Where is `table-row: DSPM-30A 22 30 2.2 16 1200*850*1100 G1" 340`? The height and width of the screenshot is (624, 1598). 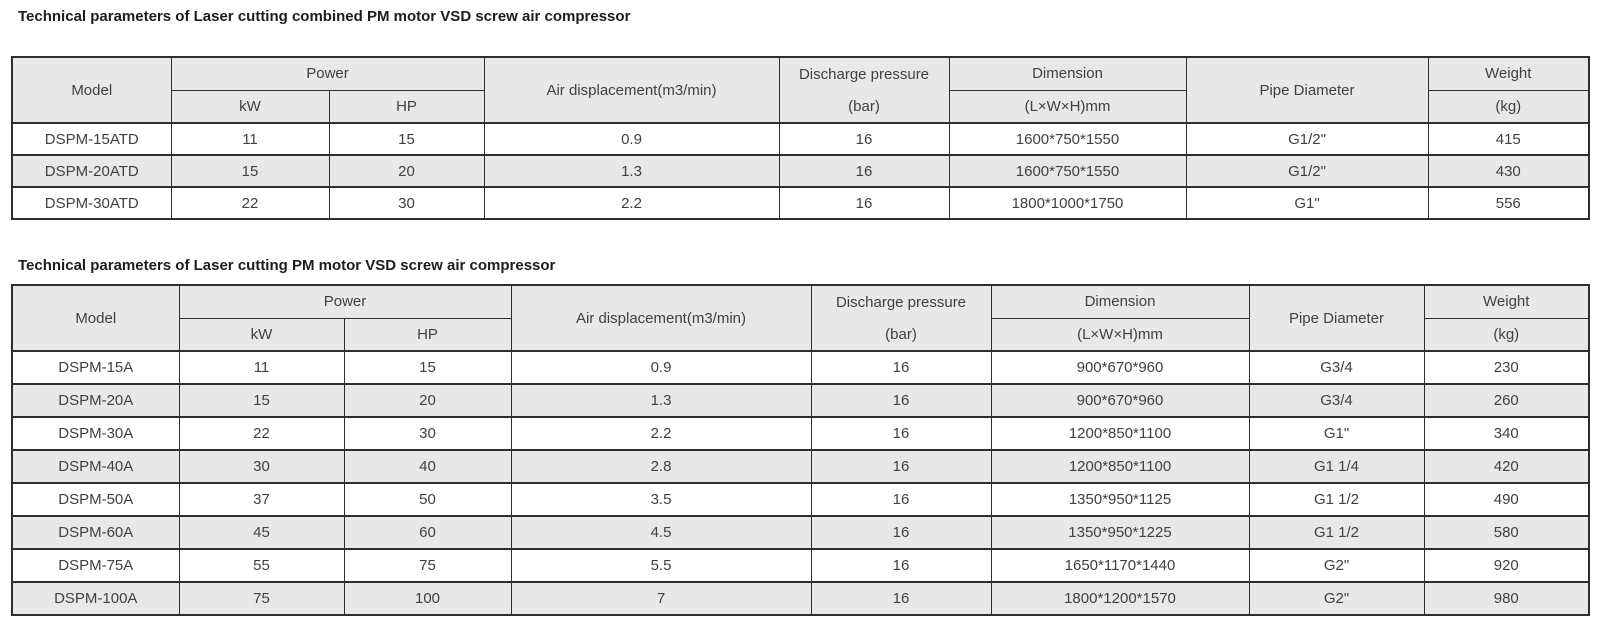
table-row: DSPM-30A 22 30 2.2 16 1200*850*1100 G1" 340 is located at coordinates (800, 433).